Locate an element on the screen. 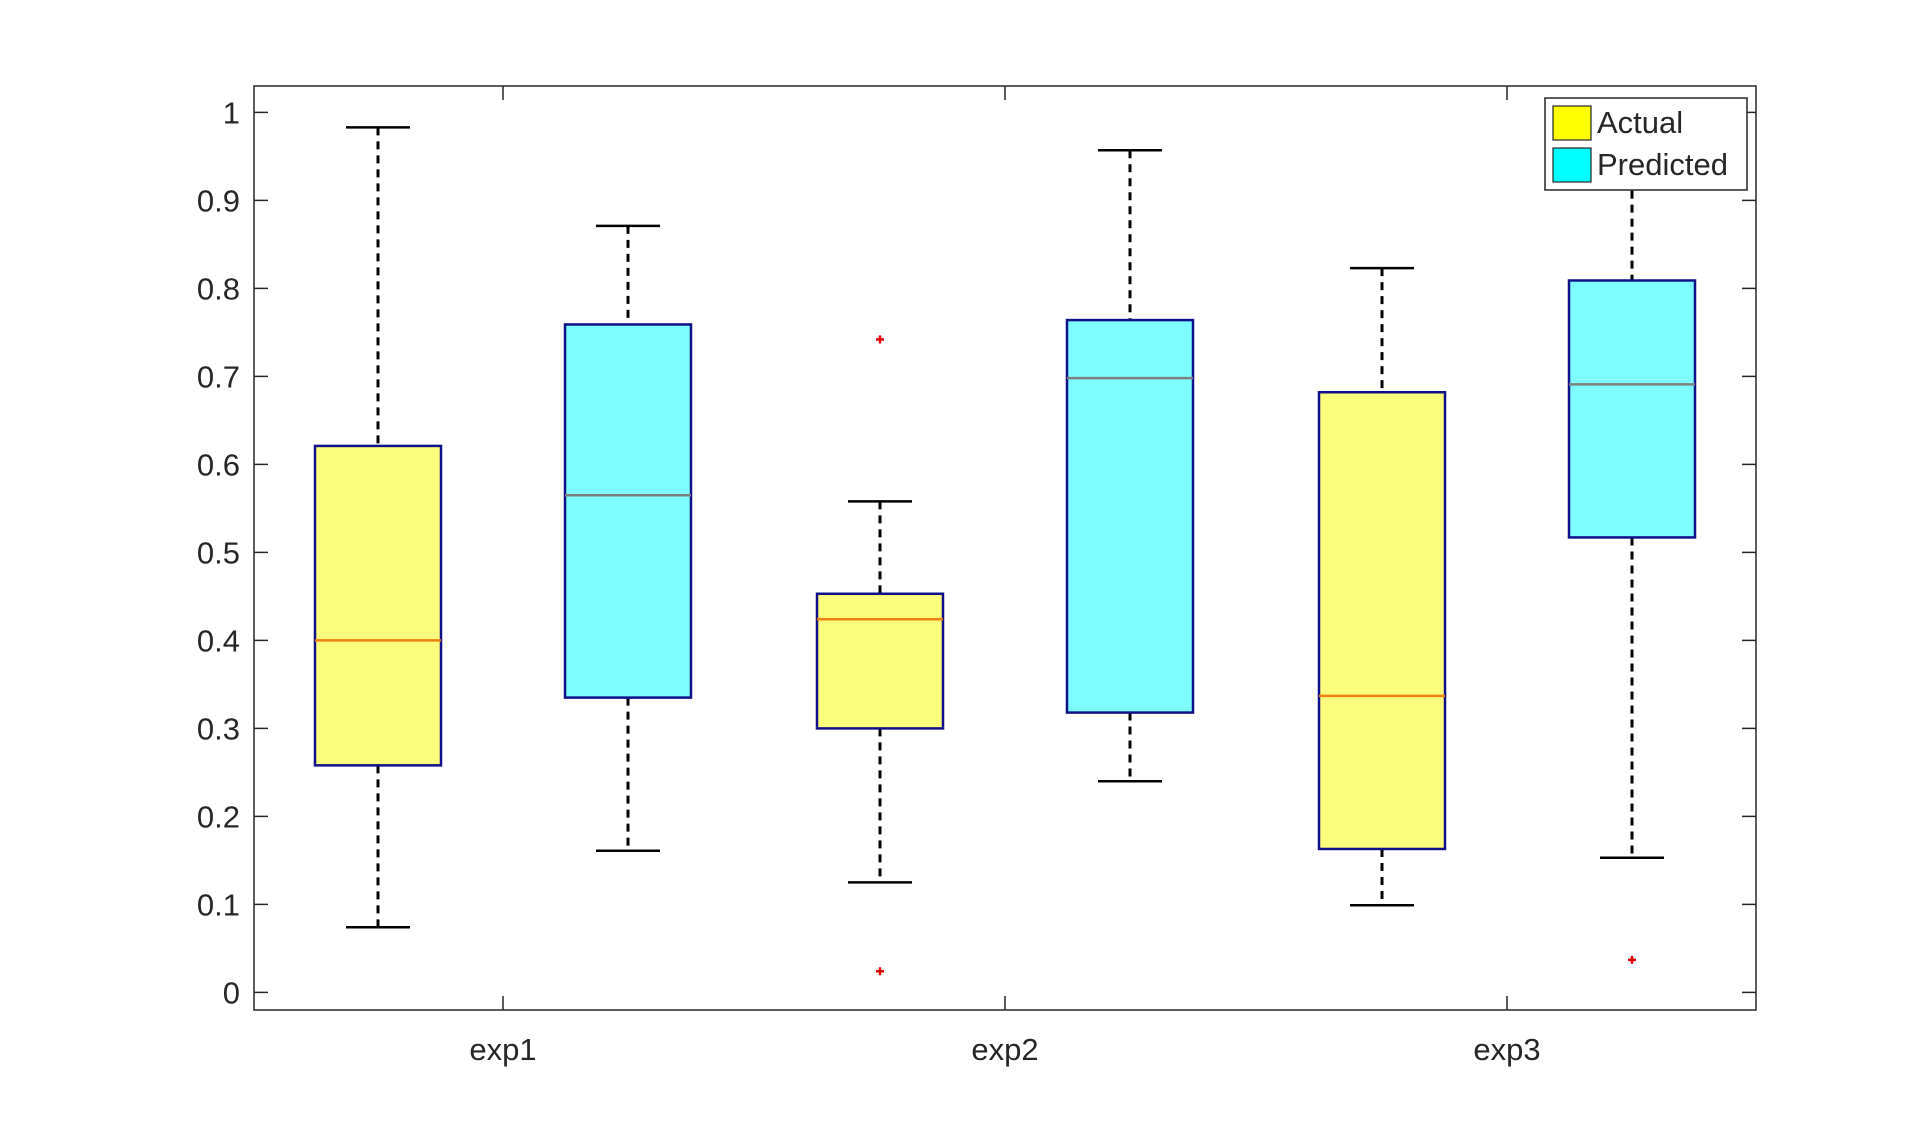 The image size is (1920, 1124). y-tick-label: 0.5 is located at coordinates (218, 552).